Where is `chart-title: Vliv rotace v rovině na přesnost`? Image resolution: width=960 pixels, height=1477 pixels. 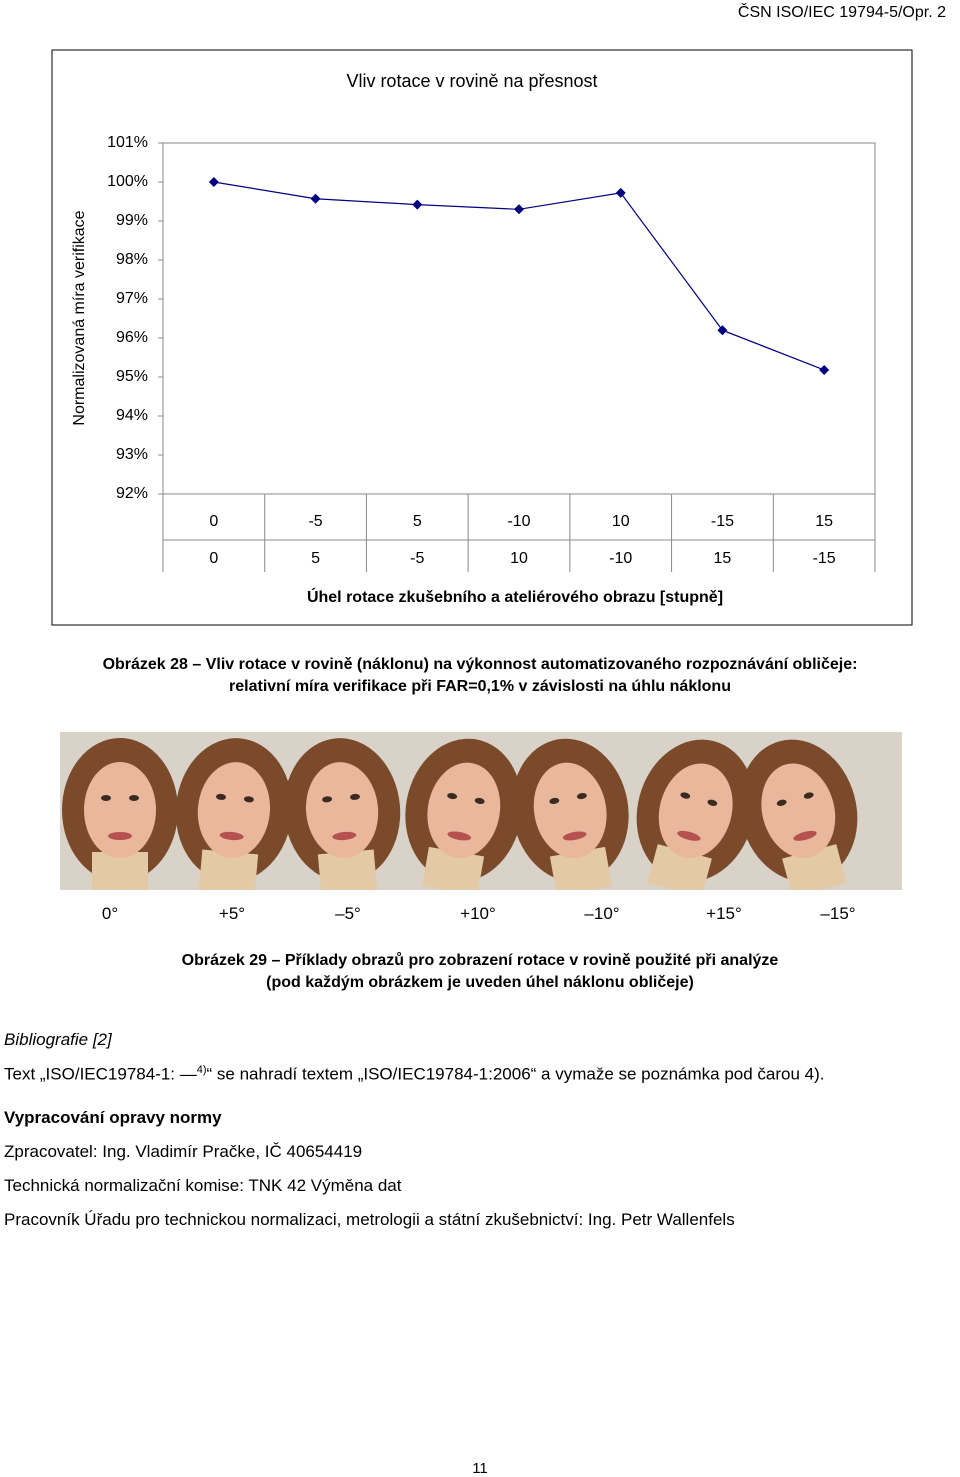 chart-title: Vliv rotace v rovině na přesnost is located at coordinates (471, 81).